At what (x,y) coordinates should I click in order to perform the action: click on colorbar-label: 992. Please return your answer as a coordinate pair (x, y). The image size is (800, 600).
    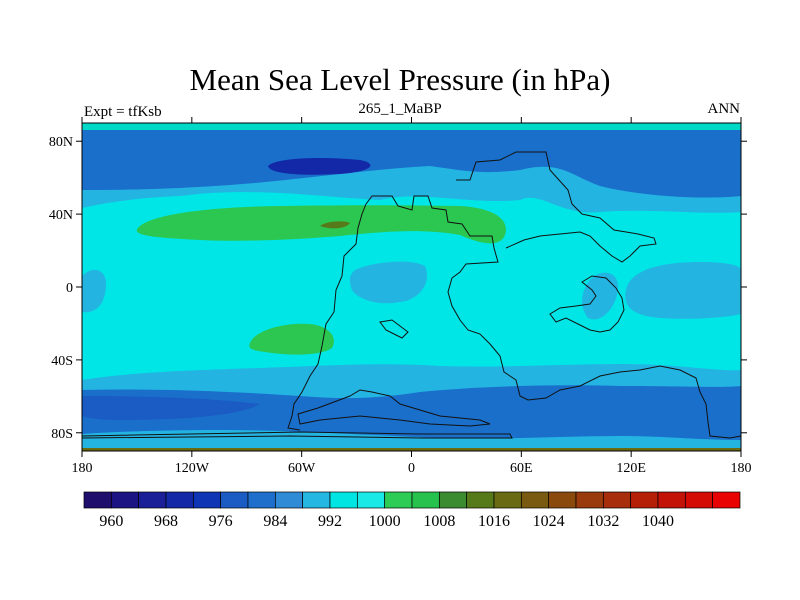
    Looking at the image, I should click on (330, 521).